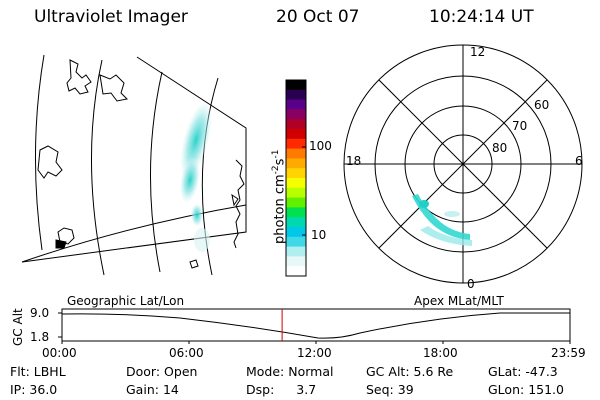 This screenshot has width=600, height=400. I want to click on xtick-2359: 23:59, so click(568, 353).